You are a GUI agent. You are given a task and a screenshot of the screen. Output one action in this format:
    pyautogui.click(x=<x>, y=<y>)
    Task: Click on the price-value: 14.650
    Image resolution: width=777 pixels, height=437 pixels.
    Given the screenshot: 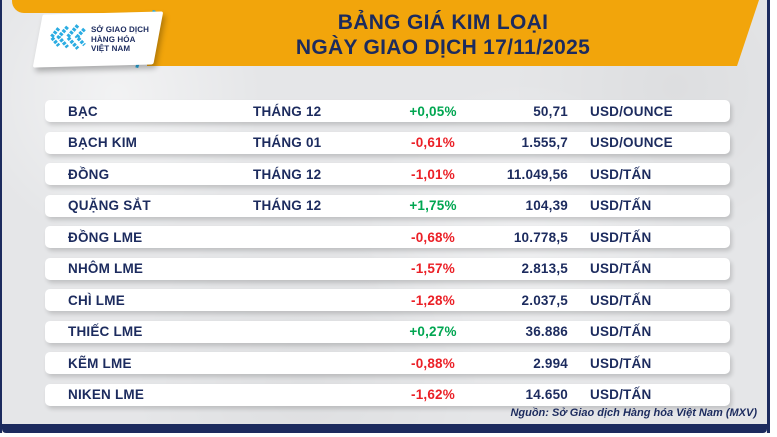 What is the action you would take?
    pyautogui.click(x=546, y=394)
    